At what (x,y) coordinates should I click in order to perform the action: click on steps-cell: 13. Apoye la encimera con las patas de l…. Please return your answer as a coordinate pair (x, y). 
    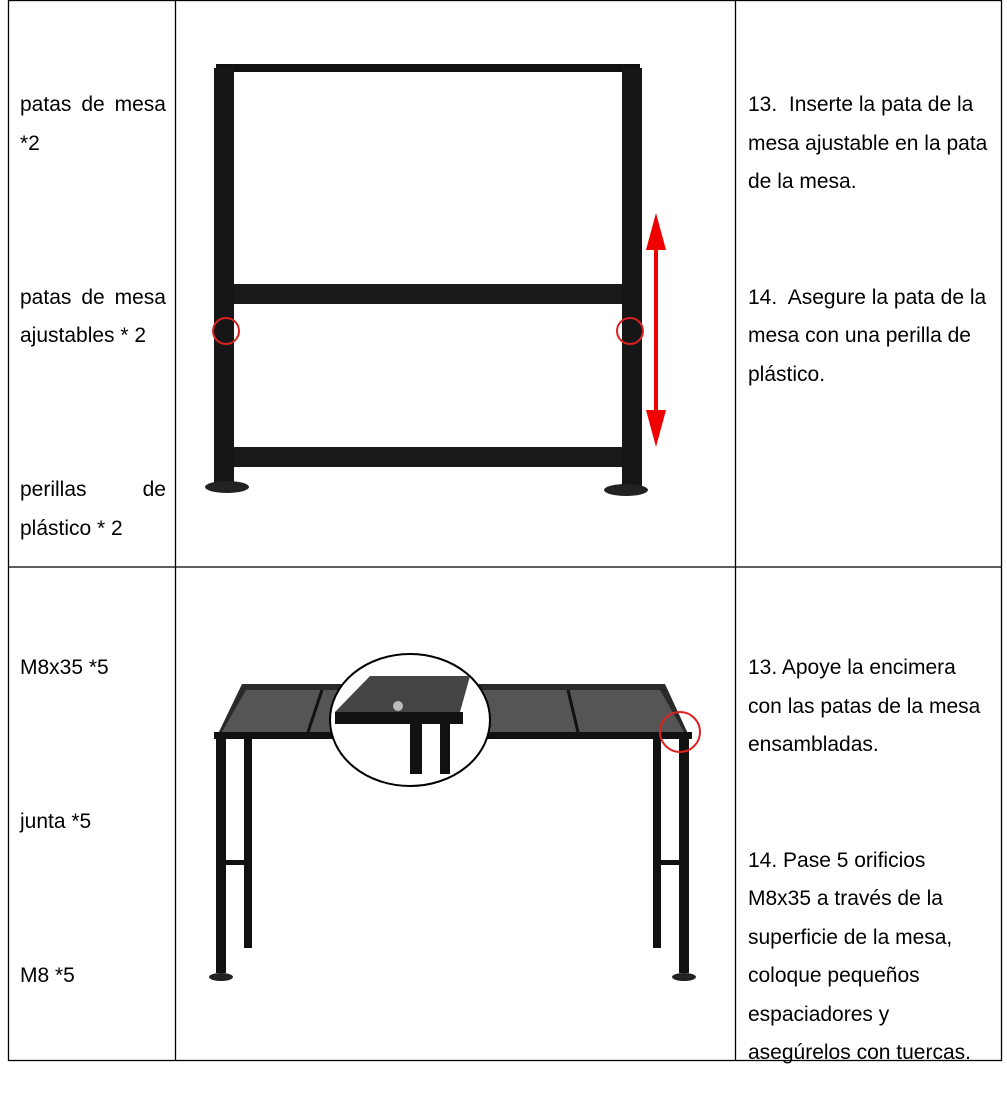
    Looking at the image, I should click on (870, 841).